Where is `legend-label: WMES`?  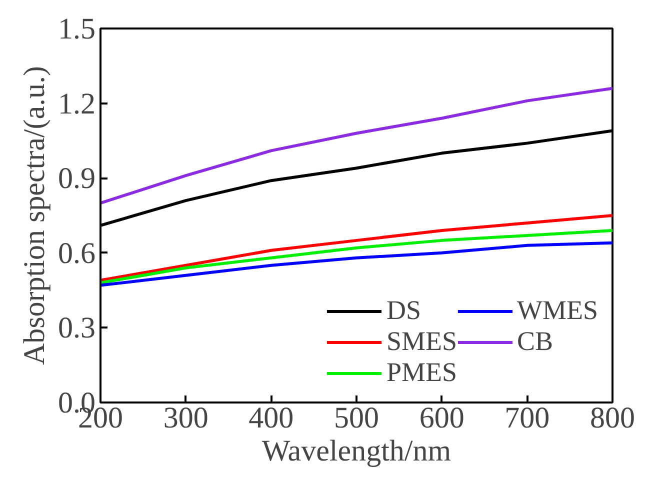 legend-label: WMES is located at coordinates (557, 310).